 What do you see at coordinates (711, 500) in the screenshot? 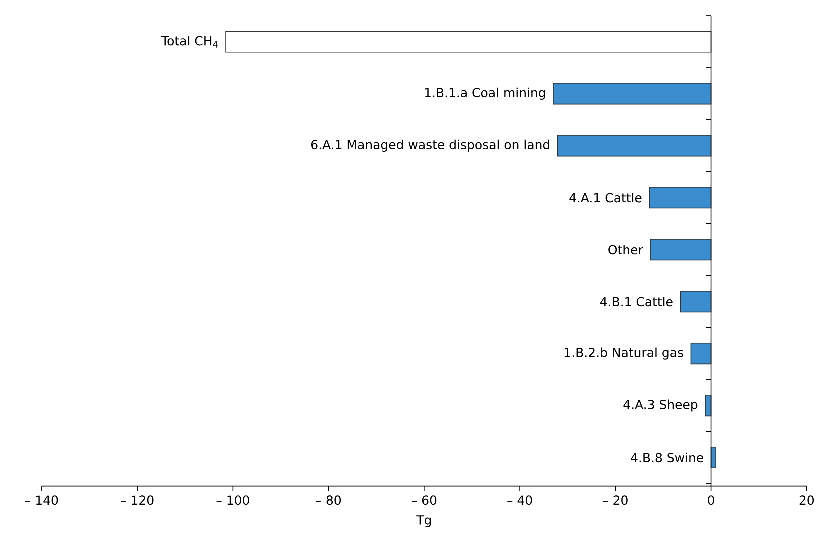
I see `x-tick-label: 0` at bounding box center [711, 500].